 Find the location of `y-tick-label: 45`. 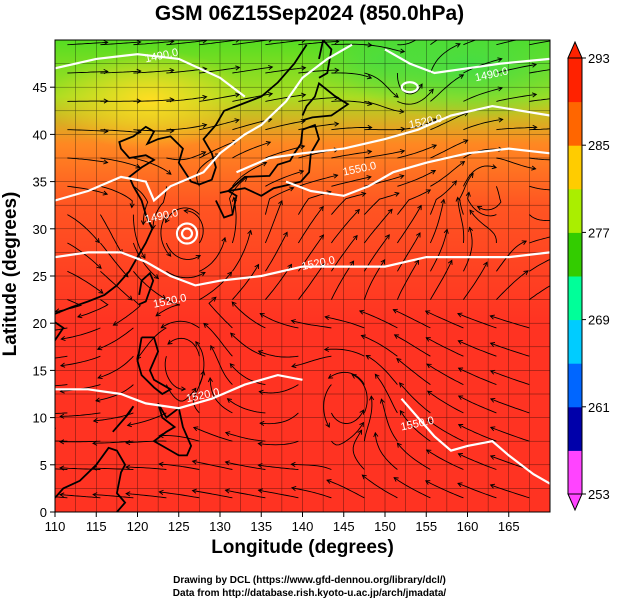

y-tick-label: 45 is located at coordinates (40, 87).